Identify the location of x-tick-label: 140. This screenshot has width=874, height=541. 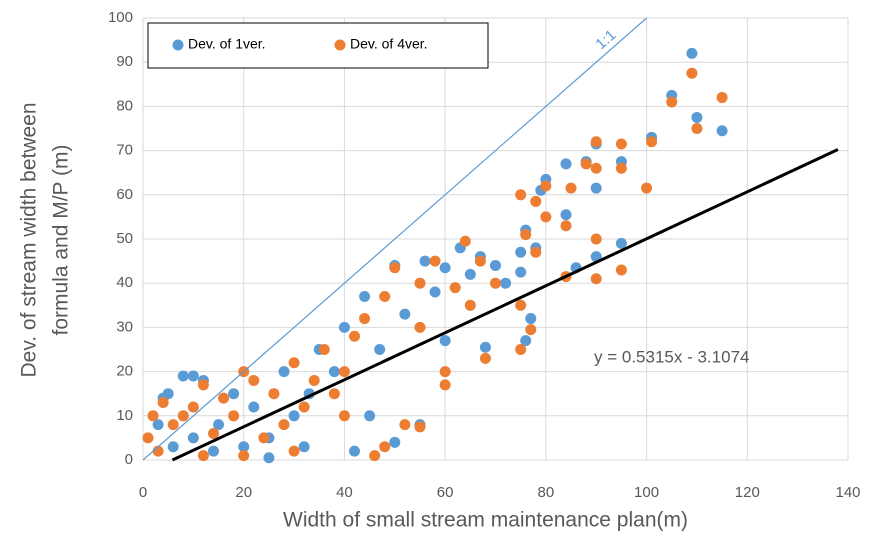
(847, 492).